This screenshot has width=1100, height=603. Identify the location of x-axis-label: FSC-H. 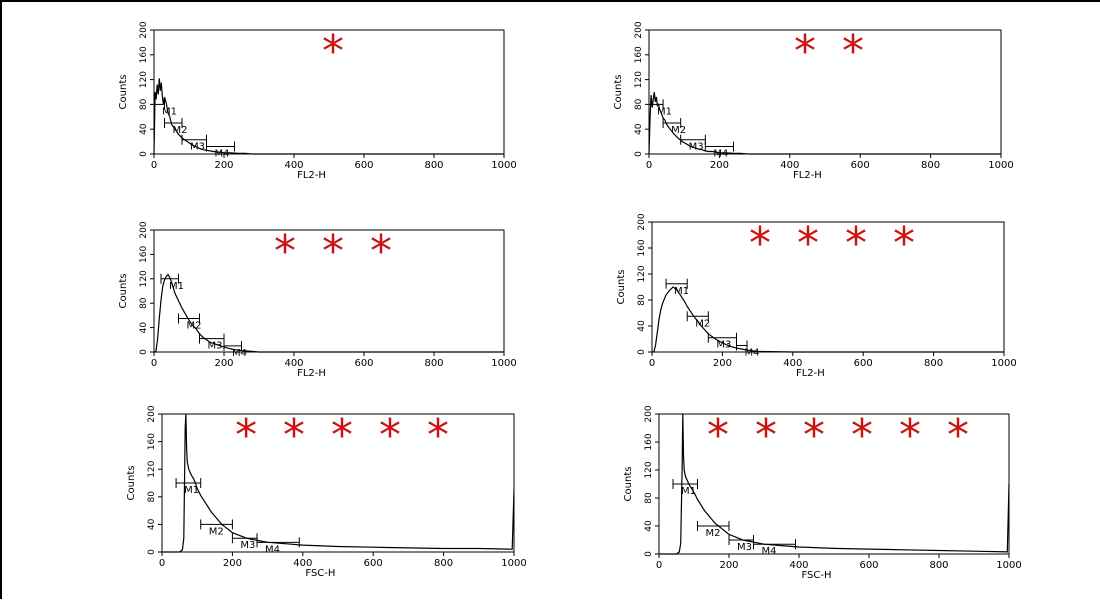
(816, 575).